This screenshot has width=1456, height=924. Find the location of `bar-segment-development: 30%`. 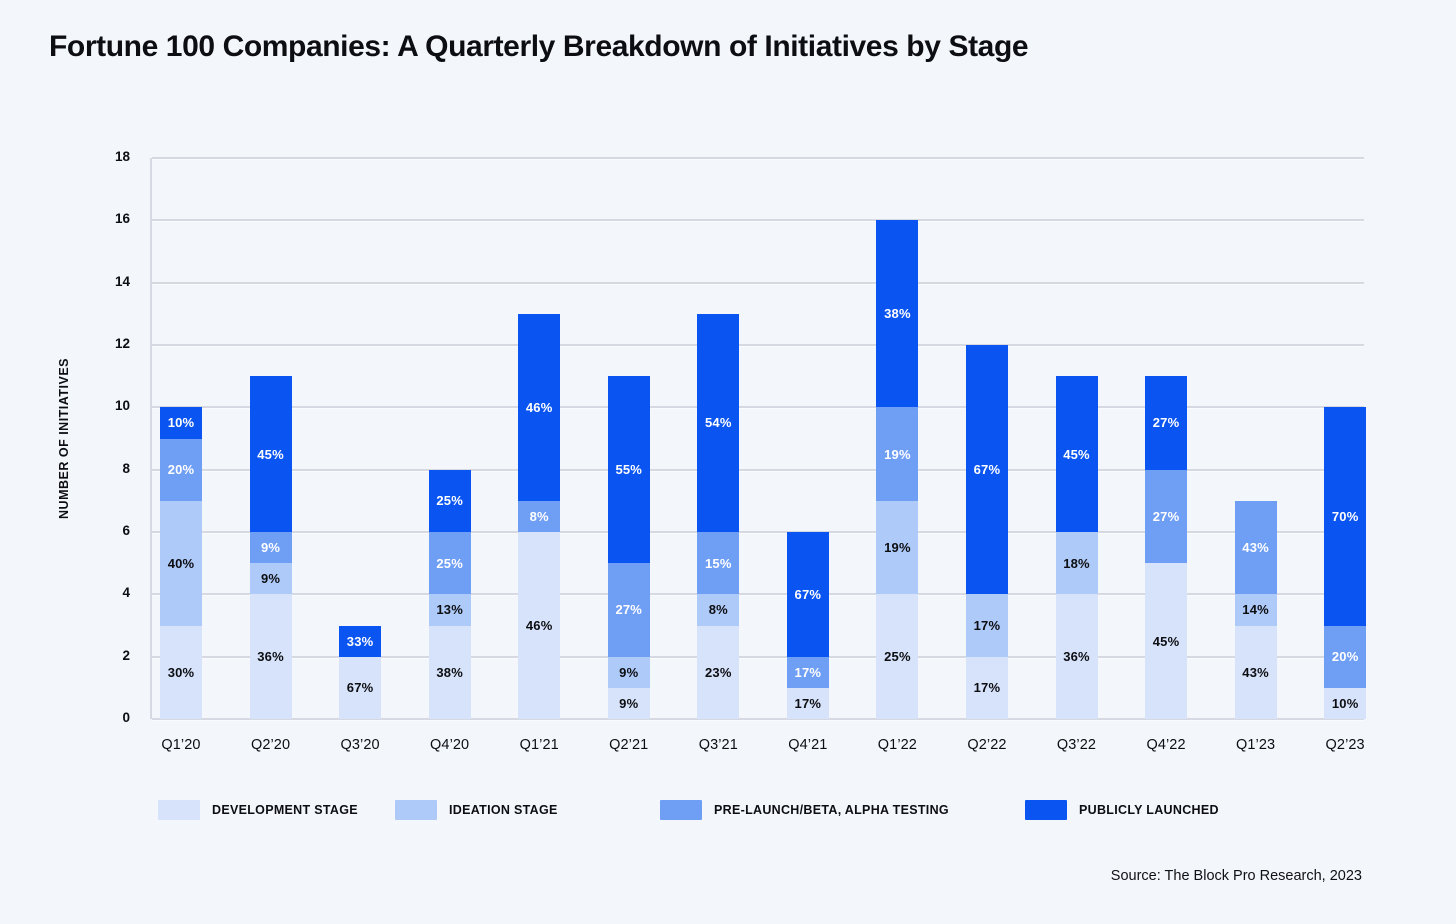

bar-segment-development: 30% is located at coordinates (181, 672).